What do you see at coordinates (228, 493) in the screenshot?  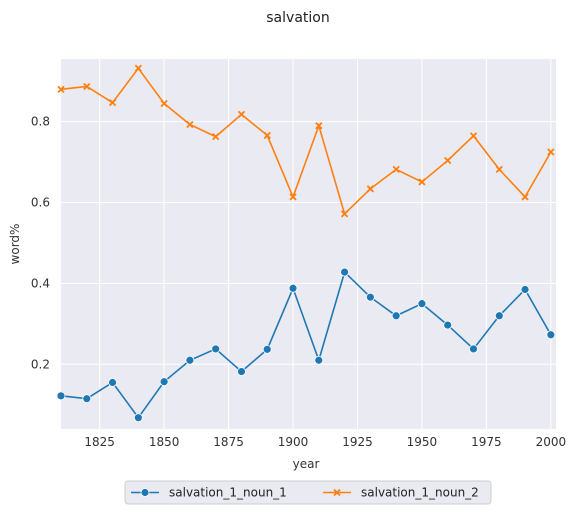 I see `legend-label: salvation_1_noun_1` at bounding box center [228, 493].